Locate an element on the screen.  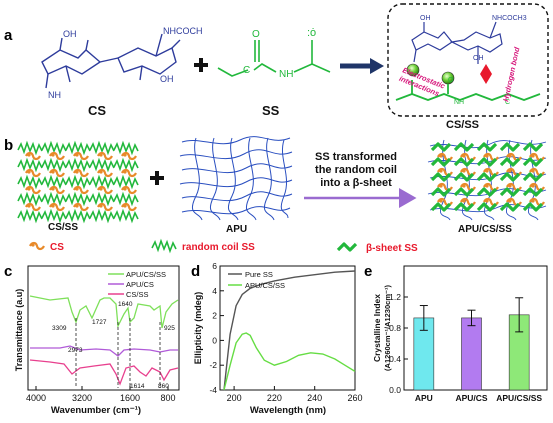
ftir-x-tick-label: 3200 is located at coordinates (82, 398).